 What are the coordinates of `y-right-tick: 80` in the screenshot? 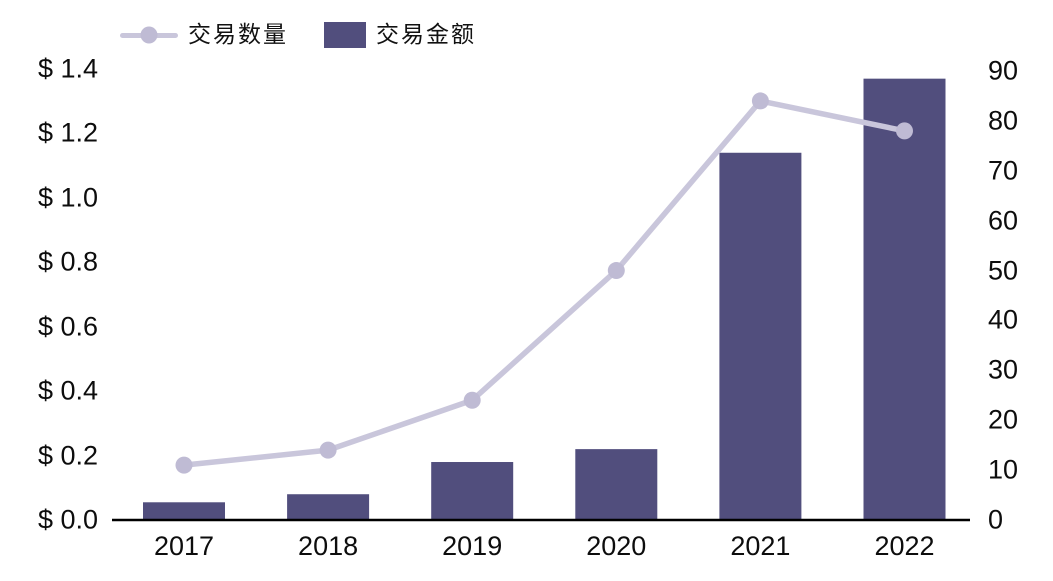 It's located at (1003, 120).